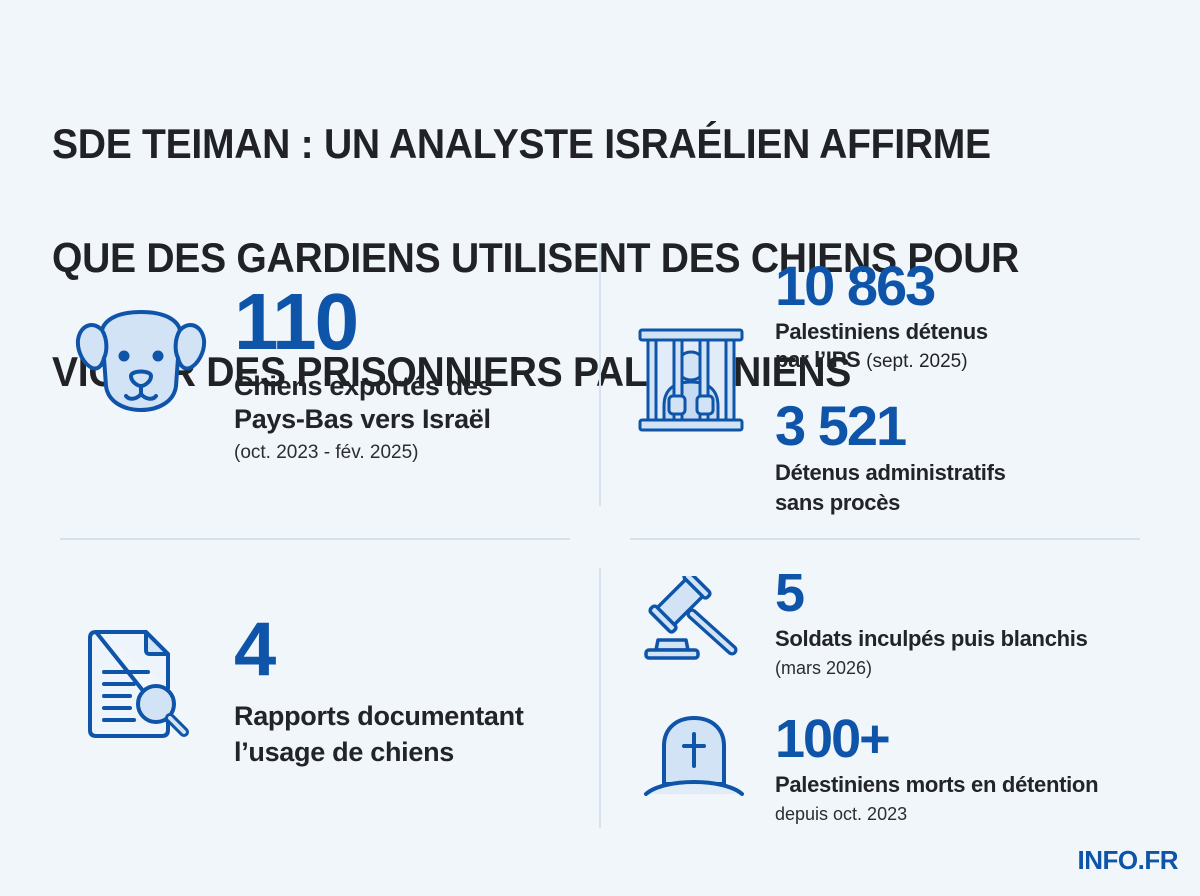  What do you see at coordinates (890, 472) in the screenshot?
I see `stat-administrative-label-1: Détenus administratifs` at bounding box center [890, 472].